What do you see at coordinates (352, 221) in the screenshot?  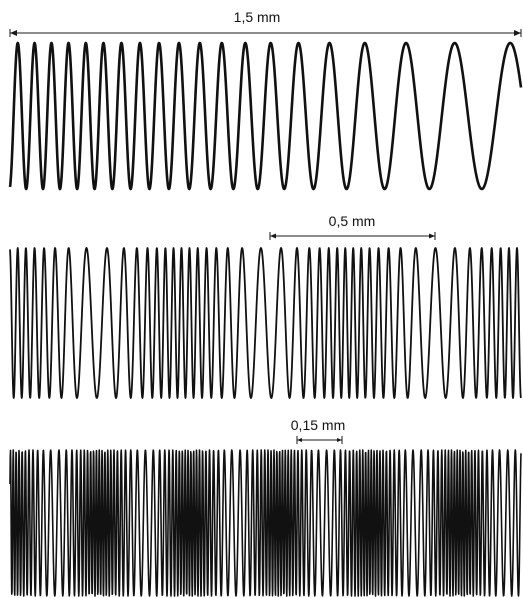 I see `panel-2-scale-label: 0,5 mm` at bounding box center [352, 221].